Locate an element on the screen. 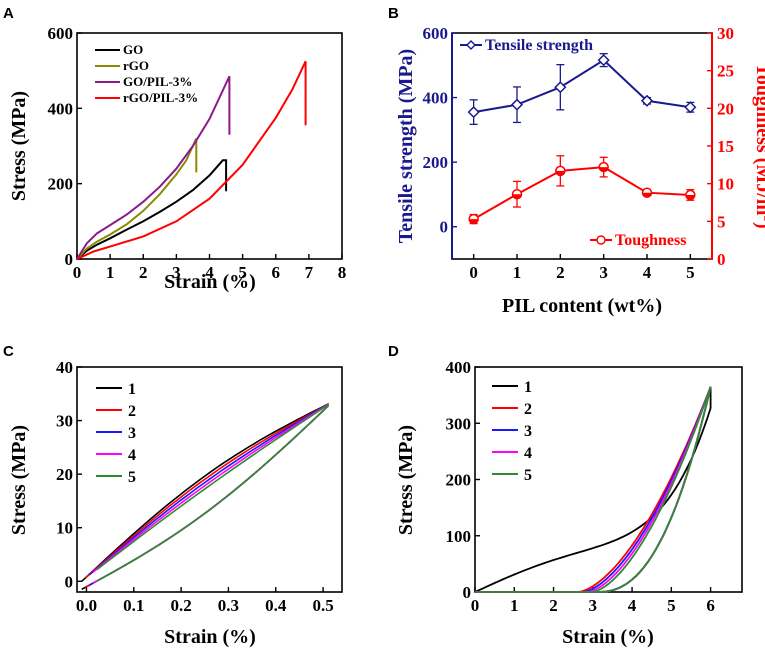 The width and height of the screenshot is (765, 655). d-legend-label: 5 is located at coordinates (528, 475).